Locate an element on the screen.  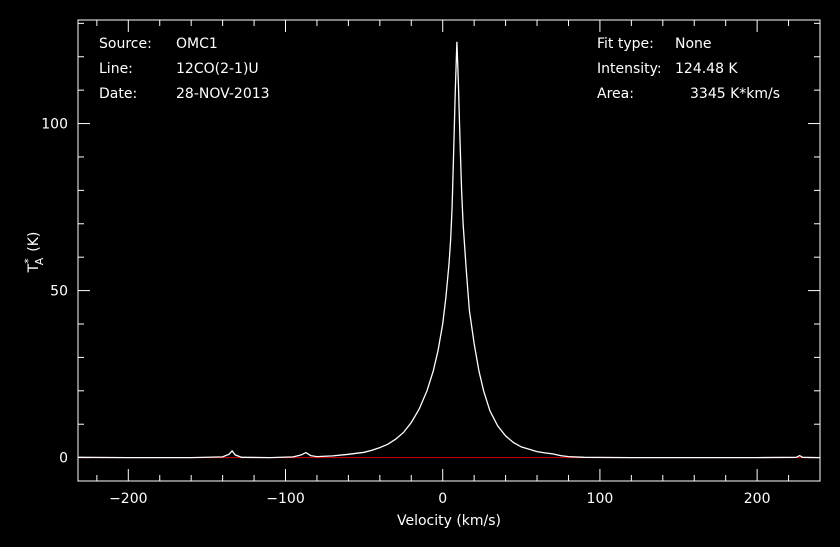
x-tick-label: −200 is located at coordinates (128, 499).